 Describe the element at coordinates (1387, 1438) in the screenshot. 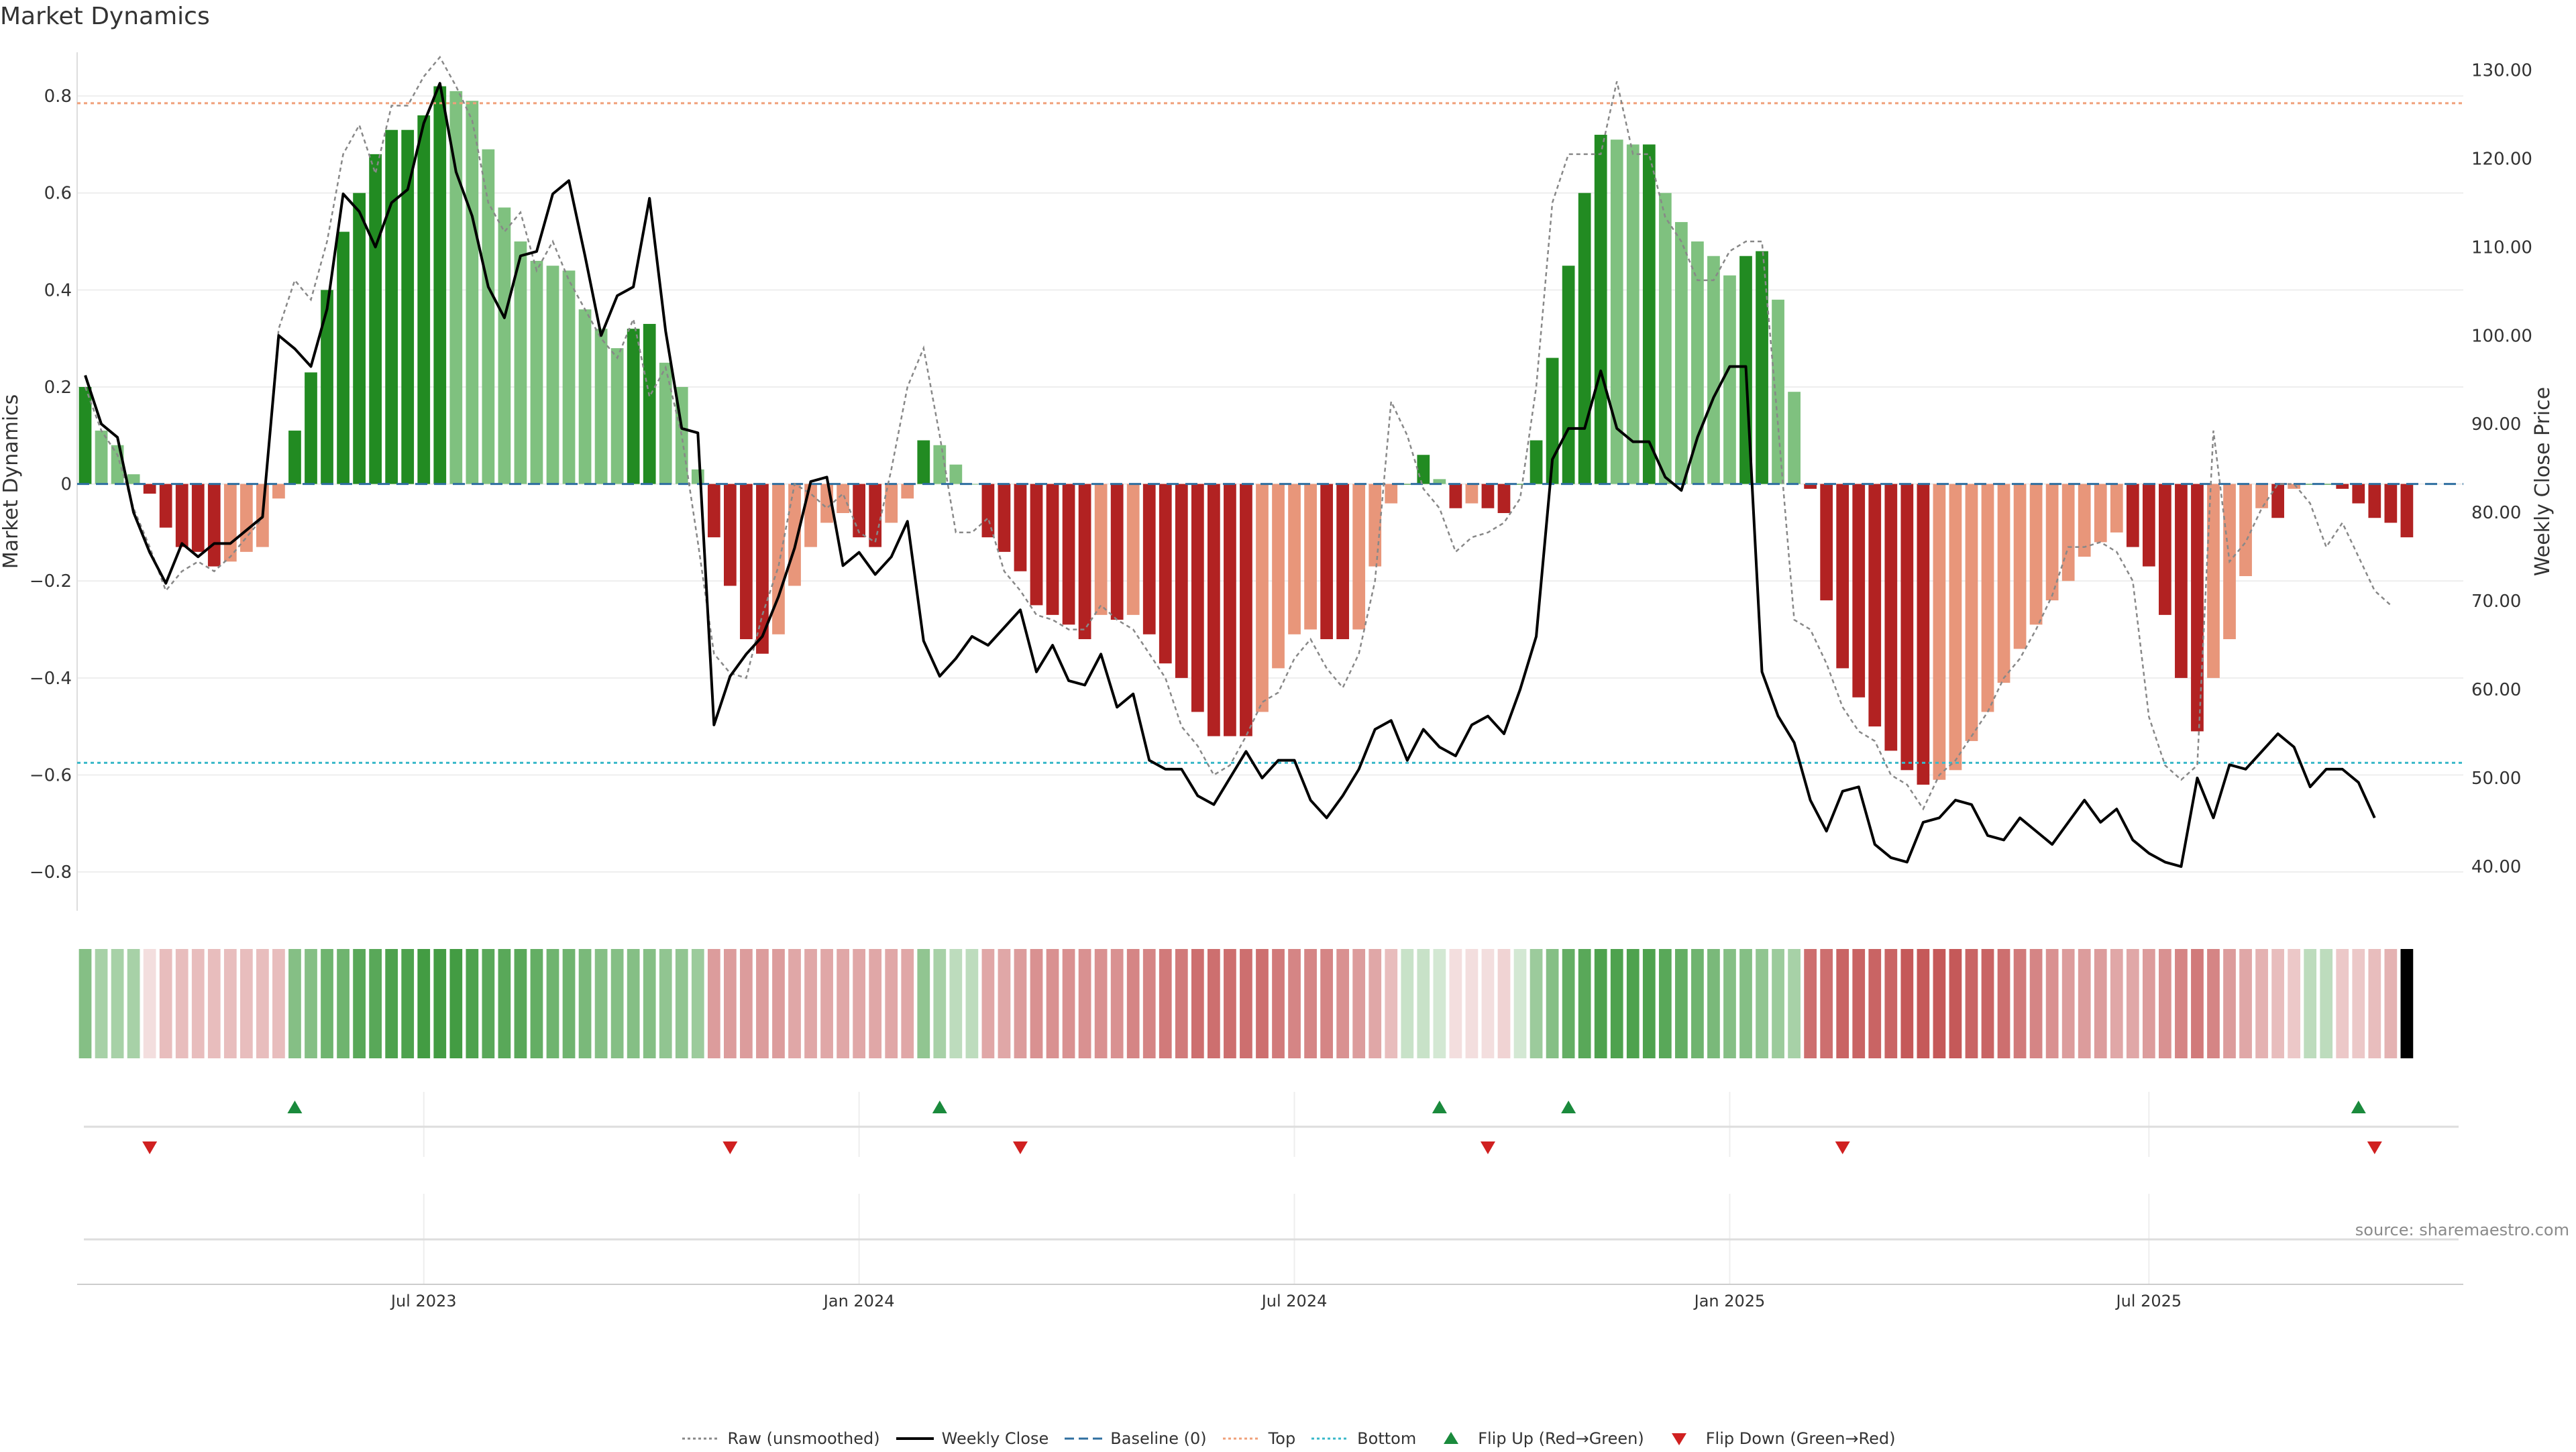

I see `legend-label: Bottom` at that location.